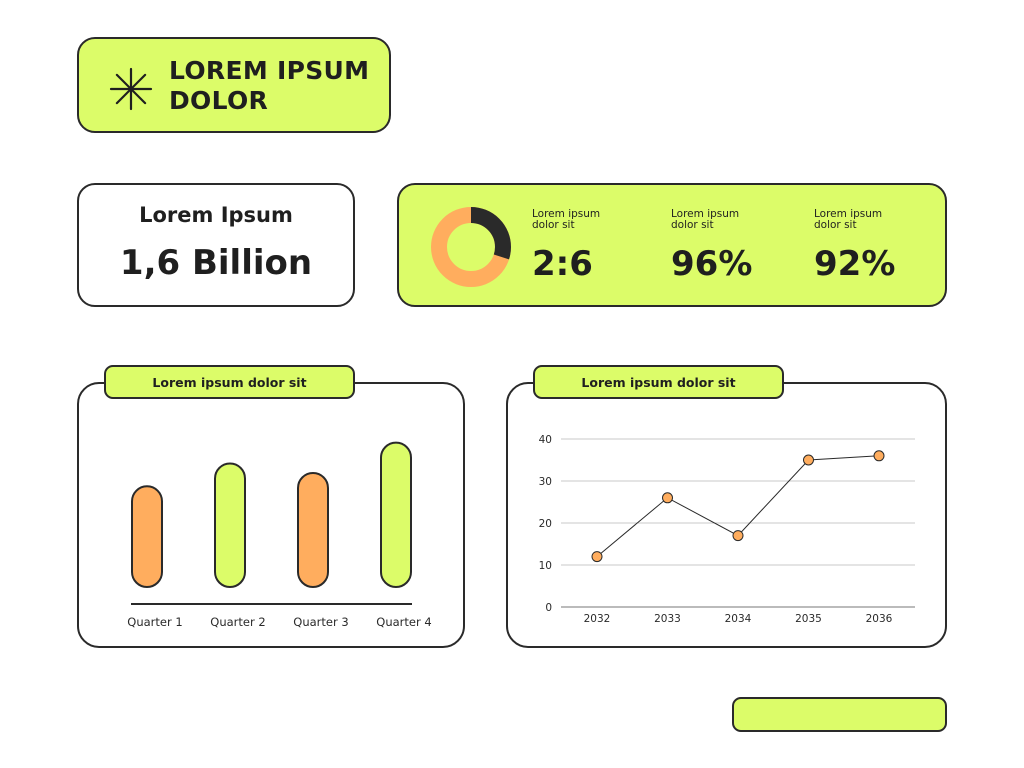 This screenshot has width=1024, height=768. I want to click on x-tick-label: 2036, so click(879, 619).